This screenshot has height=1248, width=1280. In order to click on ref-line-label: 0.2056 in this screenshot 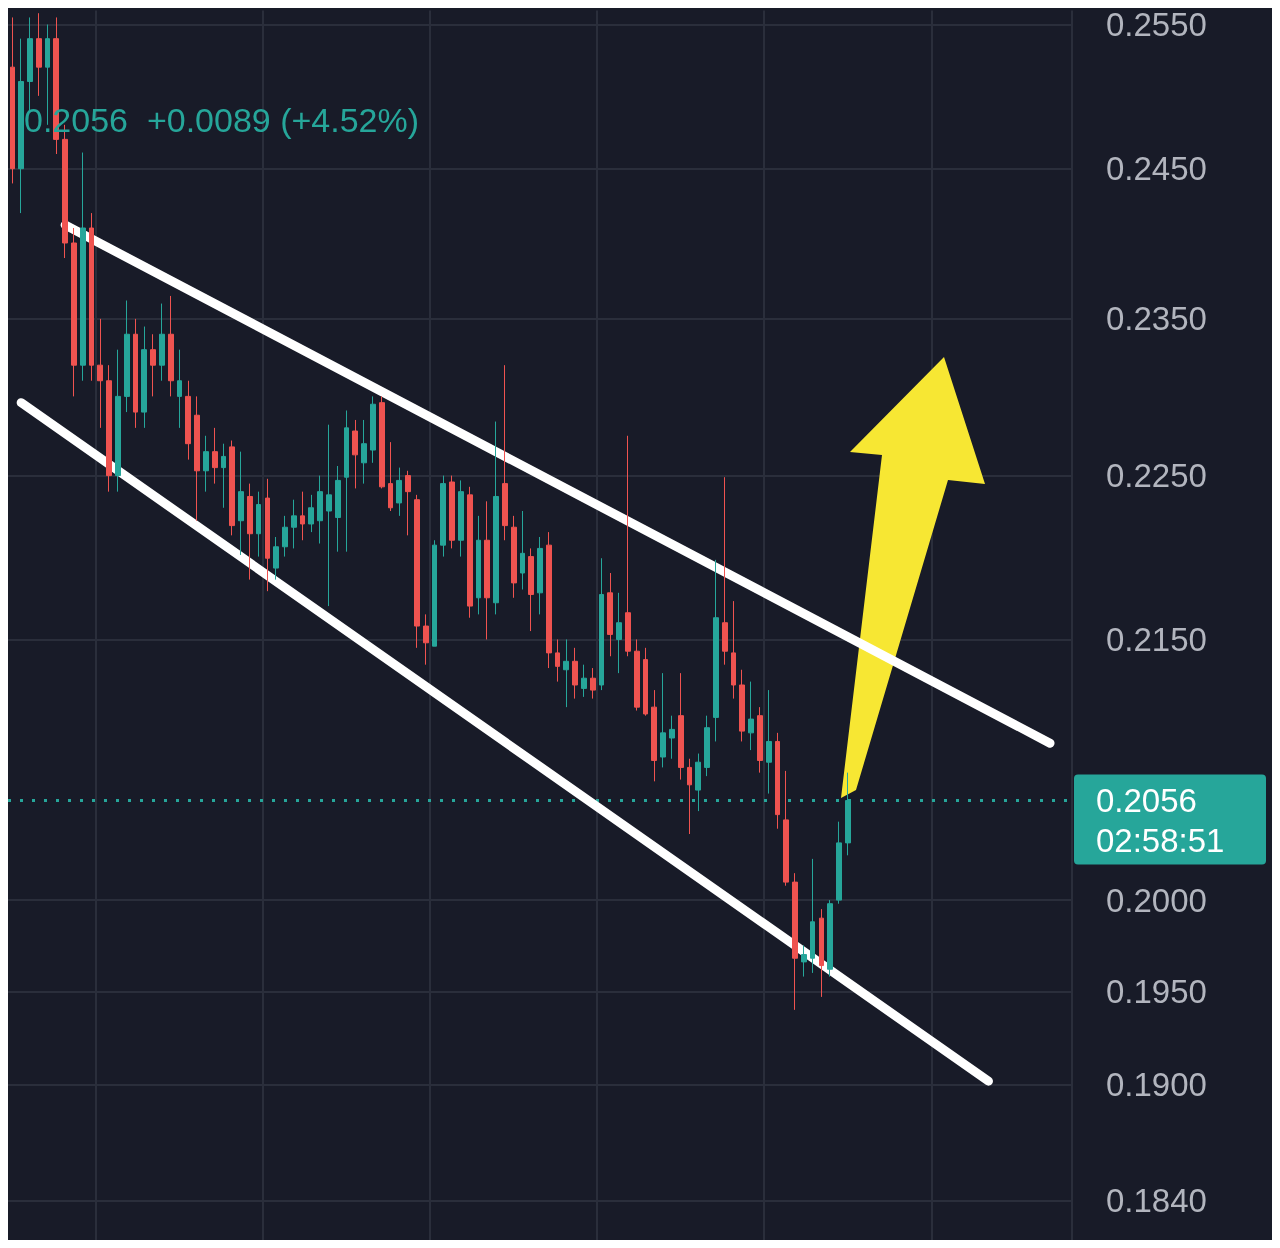, I will do `click(1146, 801)`.